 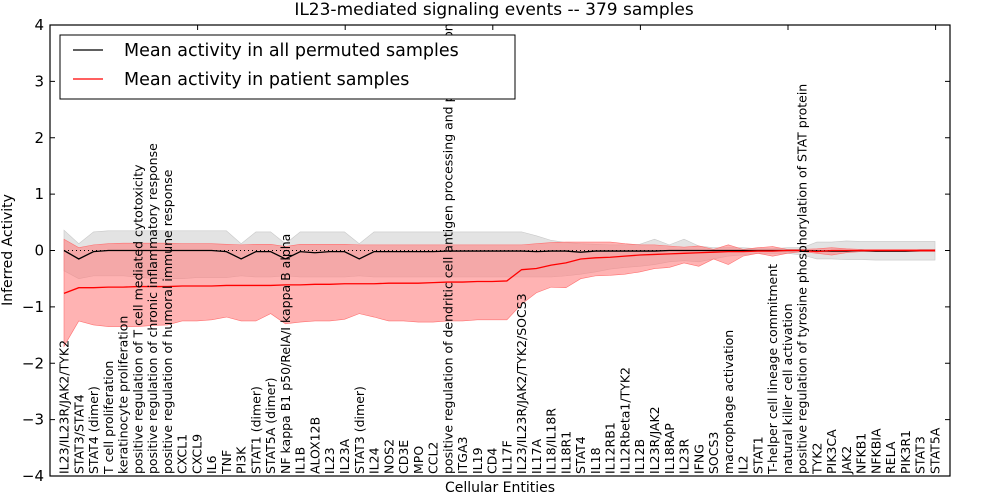 I want to click on x-axis-label: Cellular Entities, so click(x=500, y=488).